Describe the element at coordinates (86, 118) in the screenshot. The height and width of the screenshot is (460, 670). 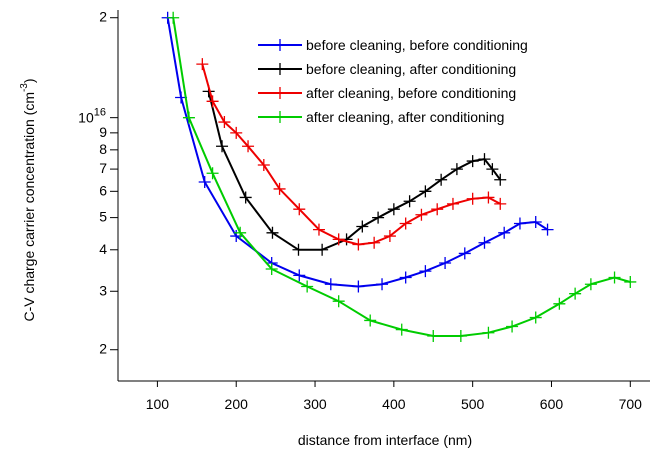
I see `y-tick-label-base: 10` at that location.